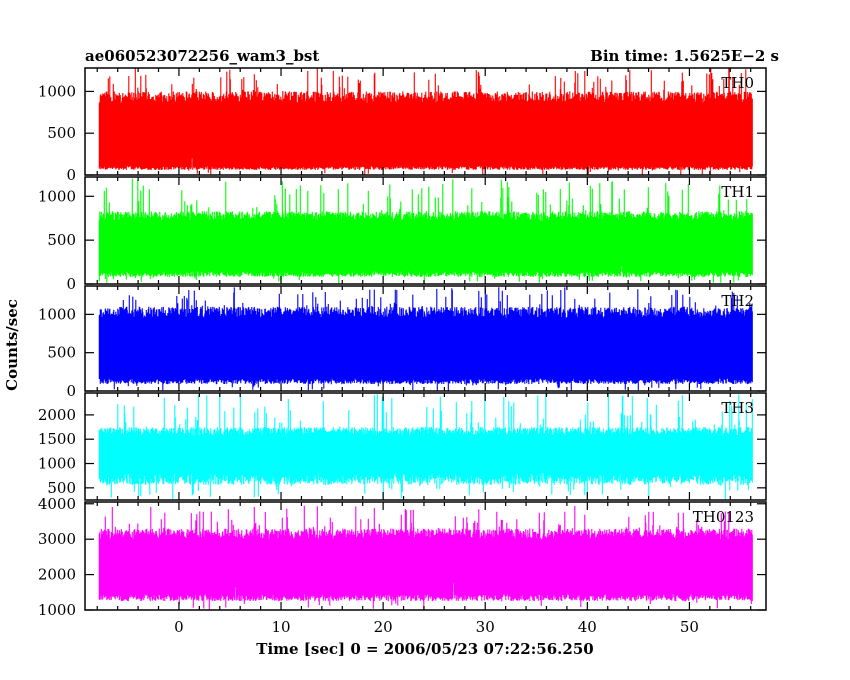 This screenshot has width=850, height=680. What do you see at coordinates (485, 627) in the screenshot?
I see `x-tick-label: 30` at bounding box center [485, 627].